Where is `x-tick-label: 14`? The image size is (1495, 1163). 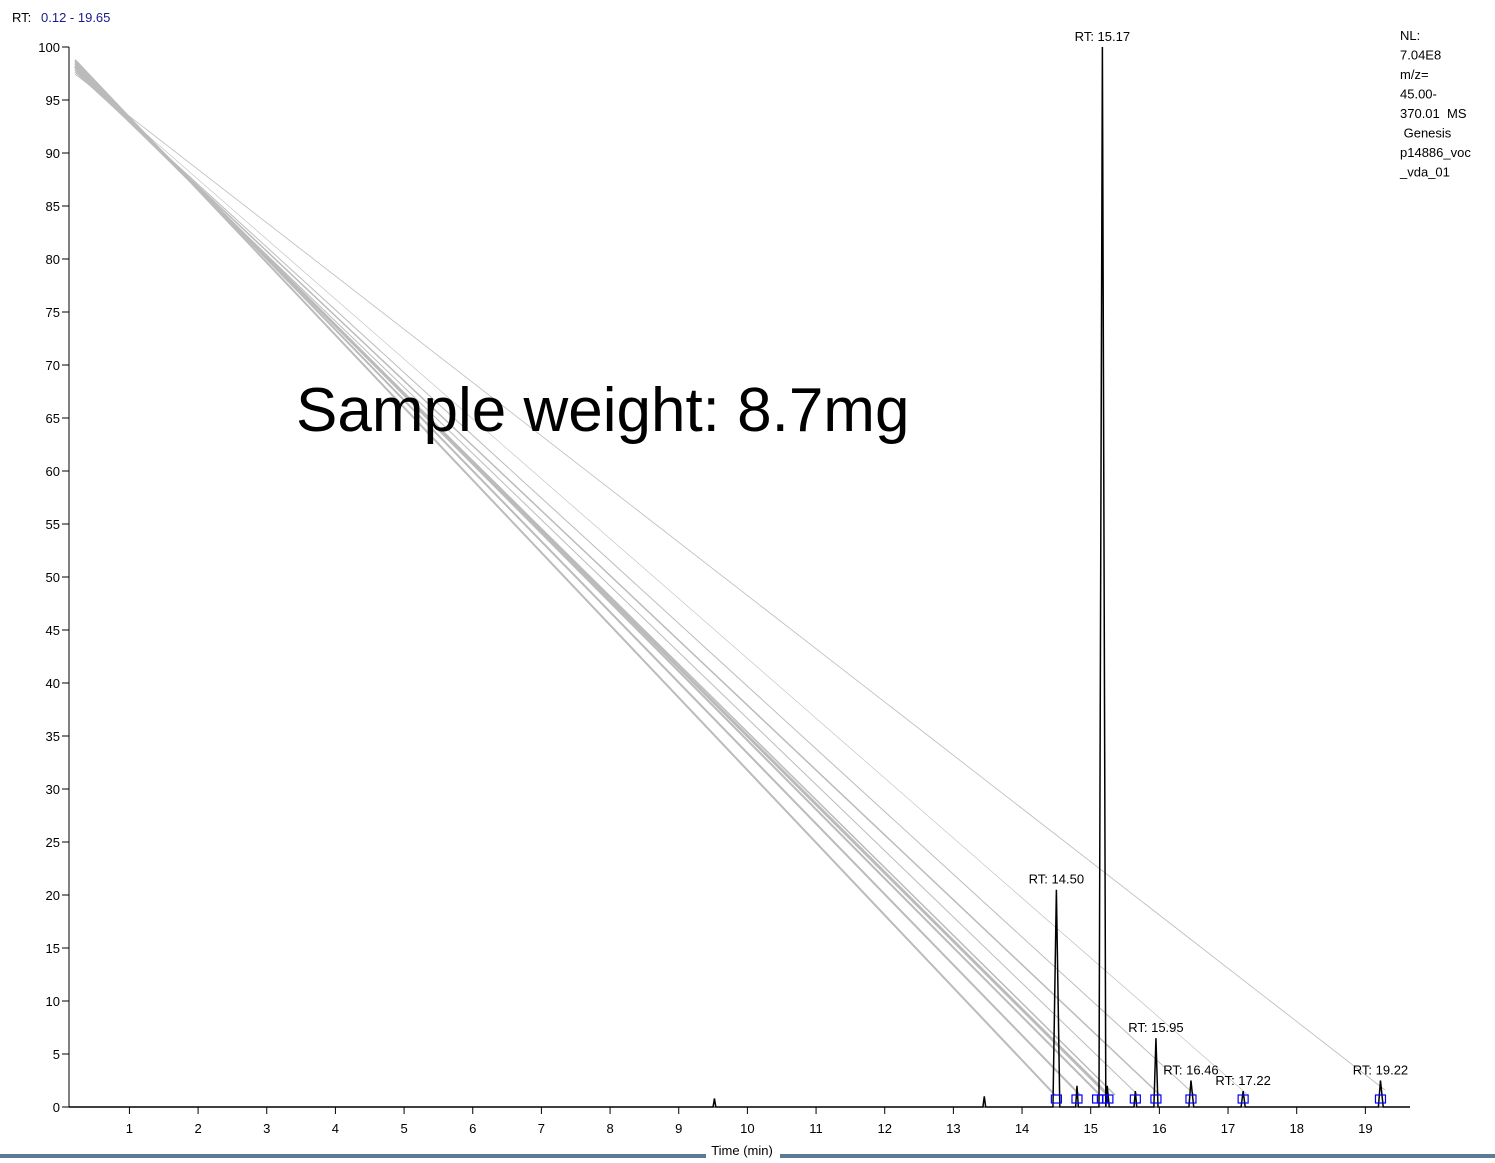 x-tick-label: 14 is located at coordinates (1022, 1128).